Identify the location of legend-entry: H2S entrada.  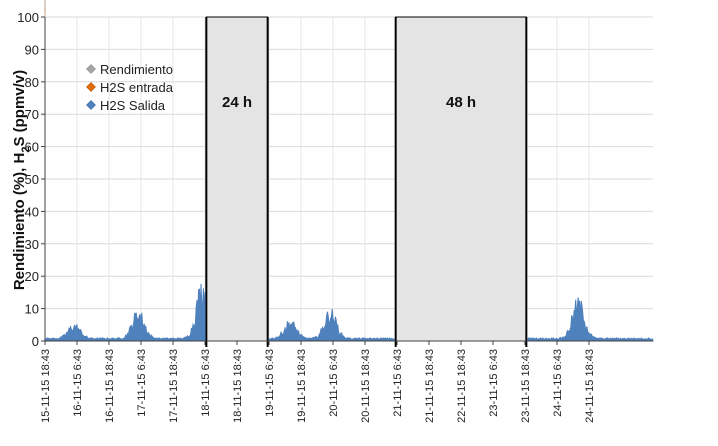
(137, 87).